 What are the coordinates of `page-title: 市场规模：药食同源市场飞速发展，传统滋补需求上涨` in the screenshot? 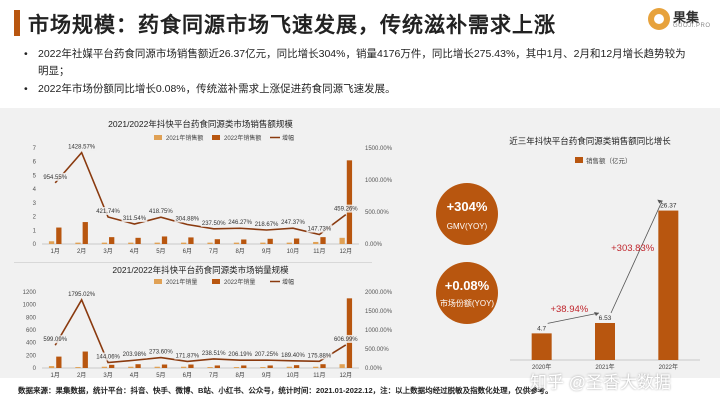 It's located at (292, 25).